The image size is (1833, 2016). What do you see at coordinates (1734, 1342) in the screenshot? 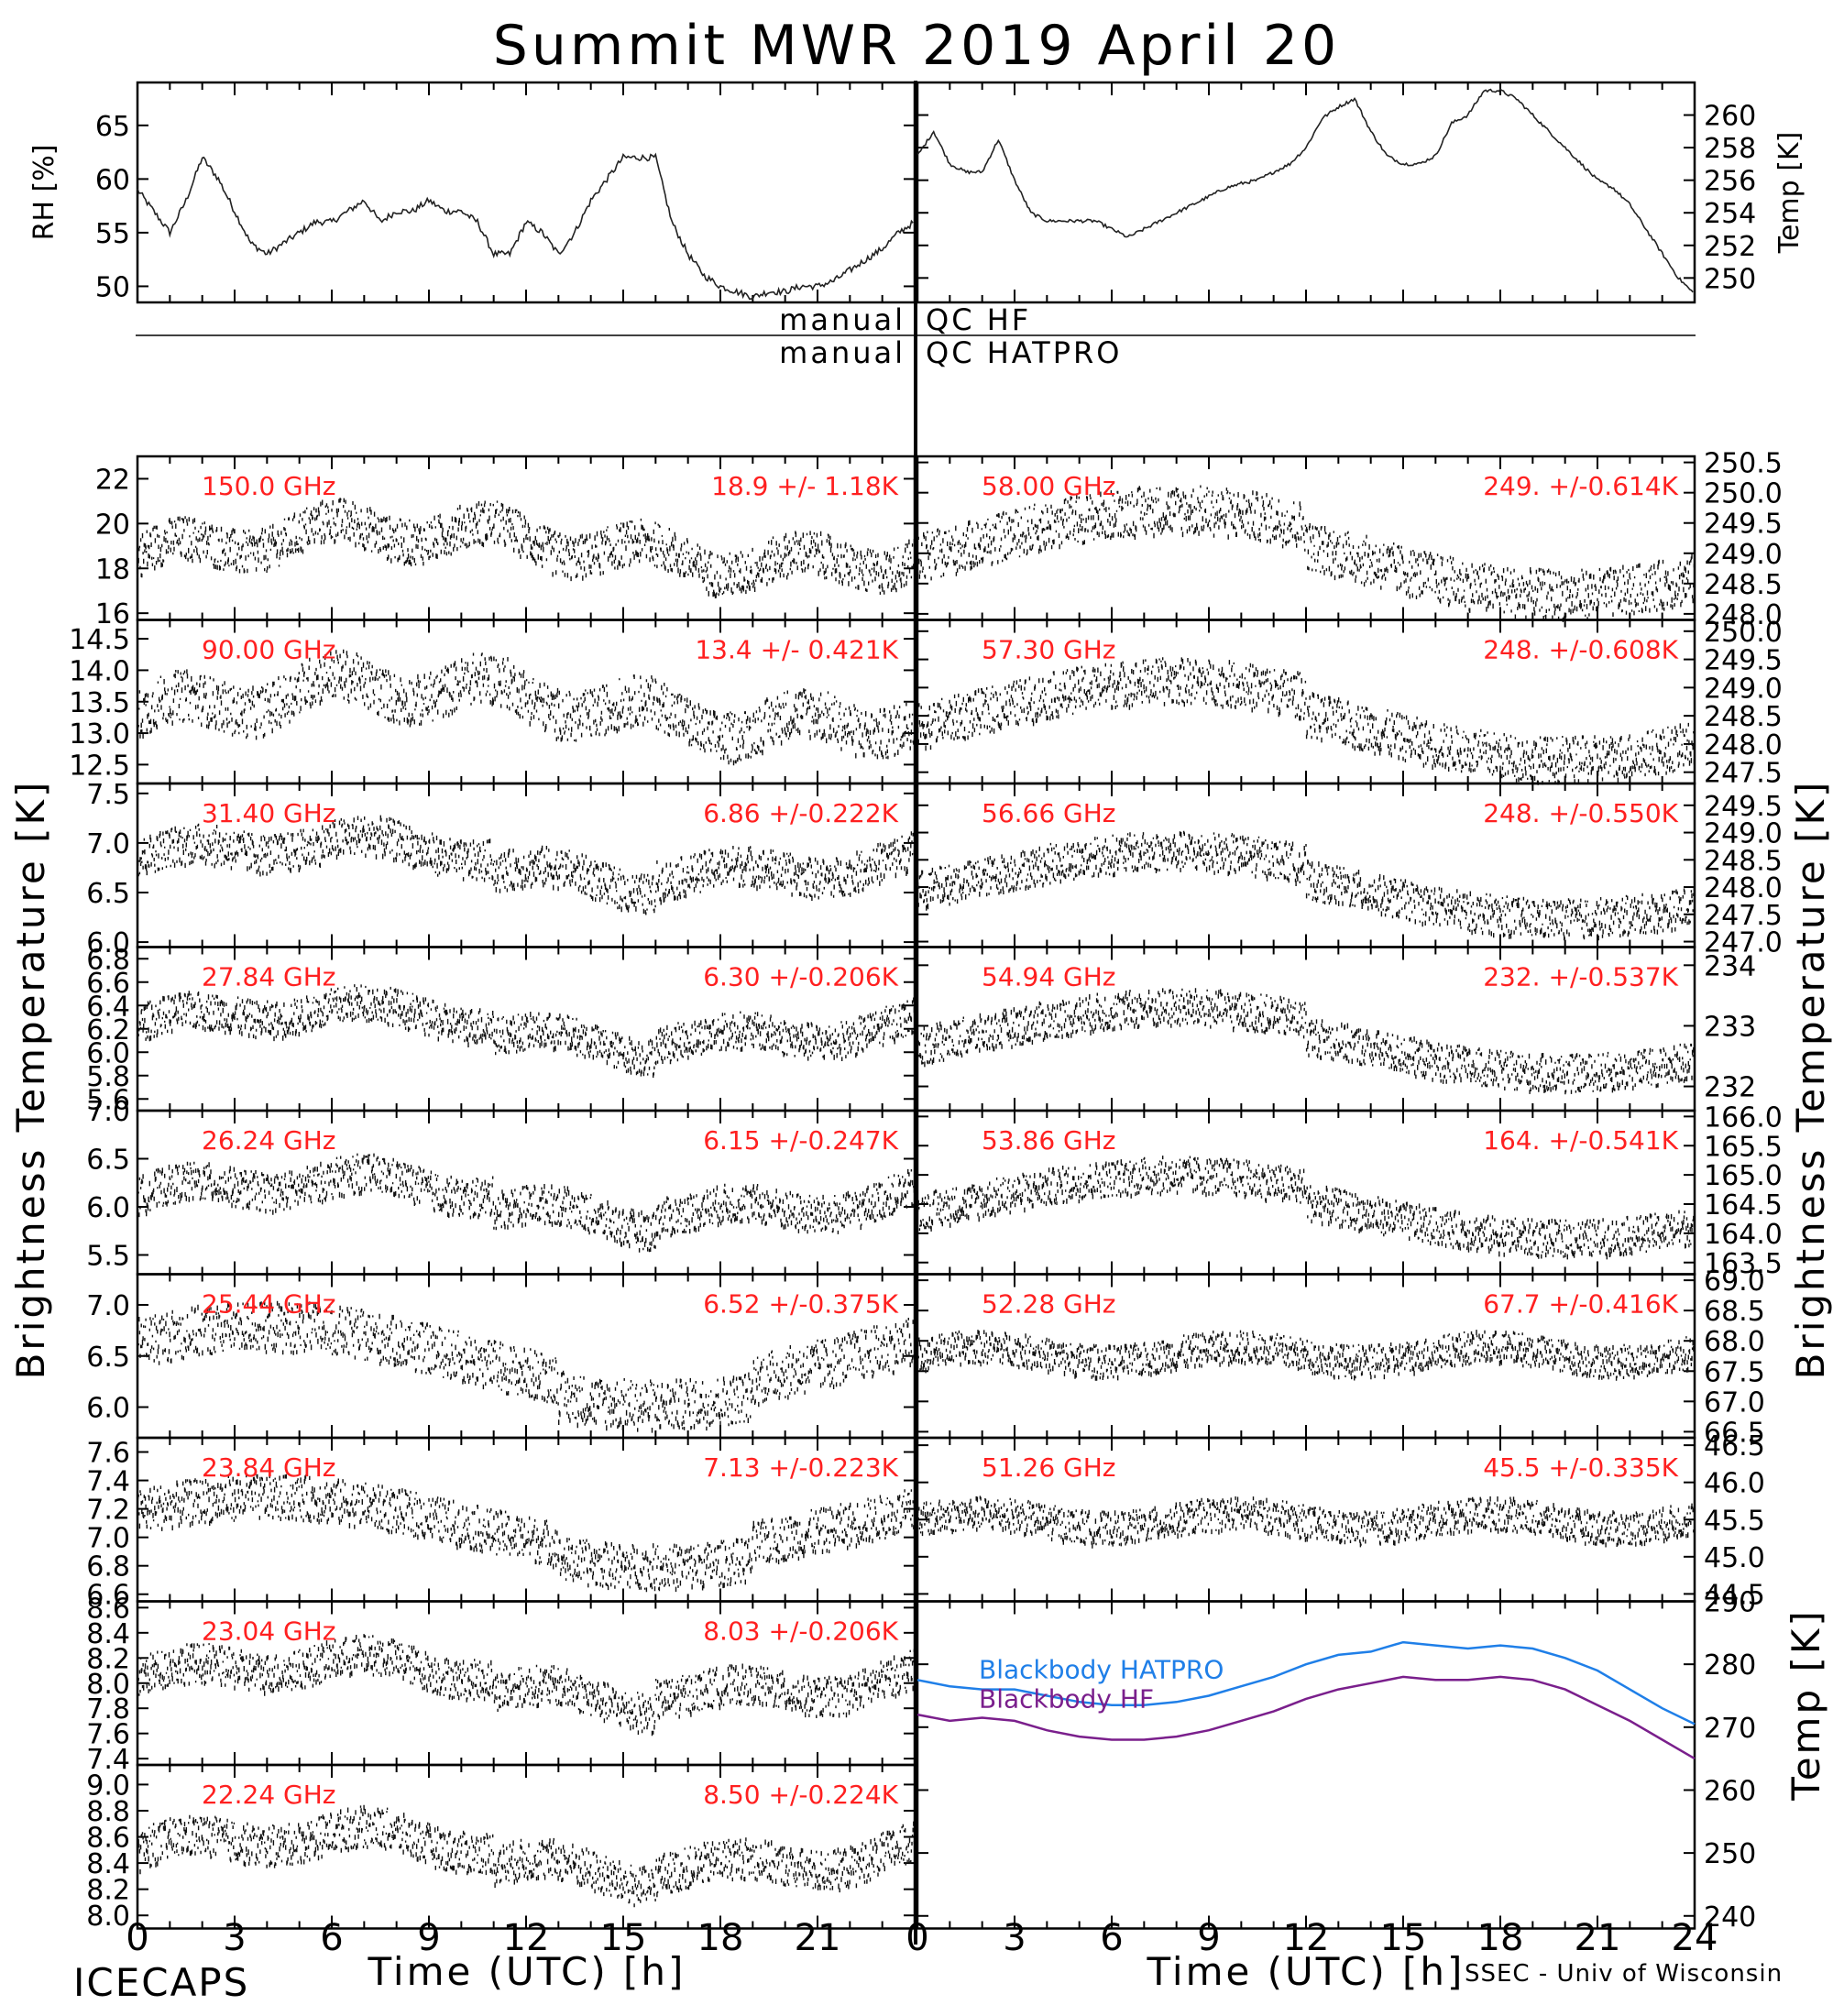
I see `channel-panel-right-6-ytick-label: 68.0` at bounding box center [1734, 1342].